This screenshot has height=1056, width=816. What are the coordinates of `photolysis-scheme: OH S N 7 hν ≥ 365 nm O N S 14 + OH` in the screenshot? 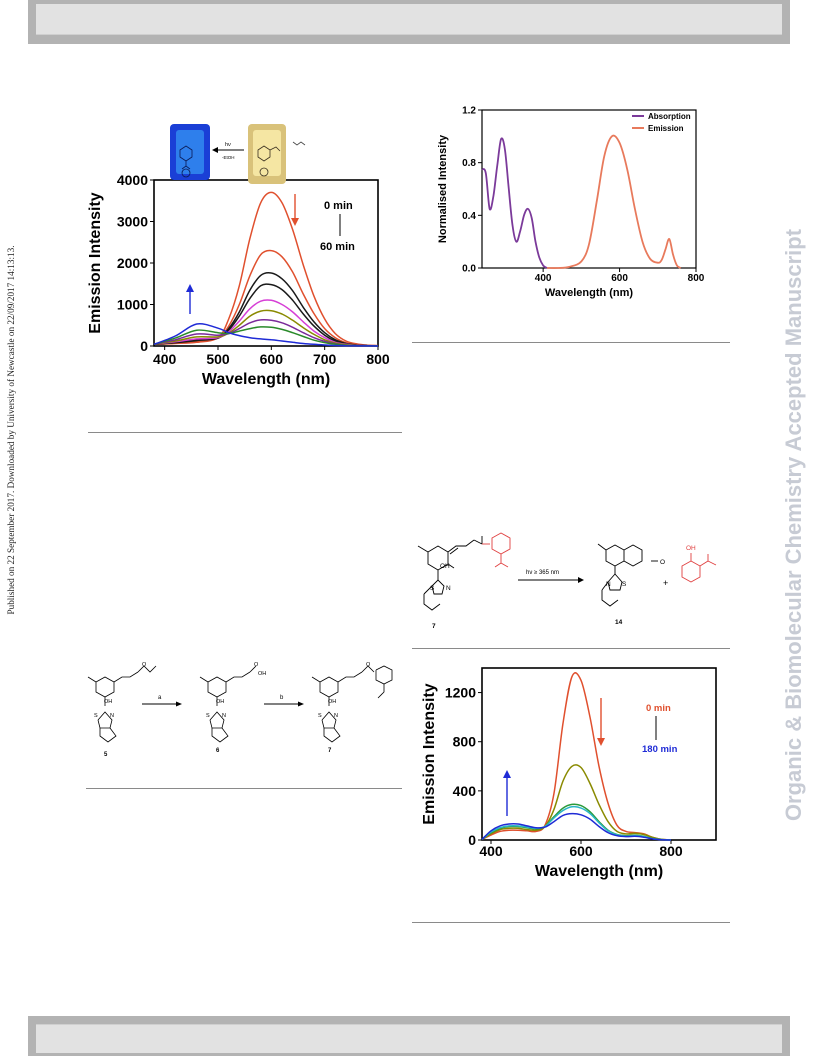 It's located at (567, 581).